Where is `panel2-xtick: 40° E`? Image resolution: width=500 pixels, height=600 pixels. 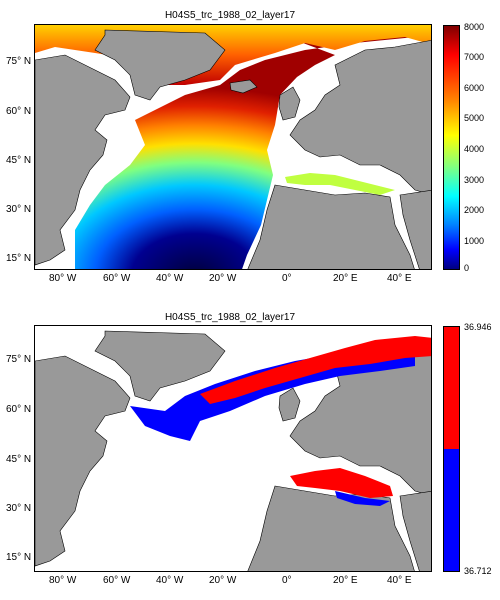 panel2-xtick: 40° E is located at coordinates (399, 580).